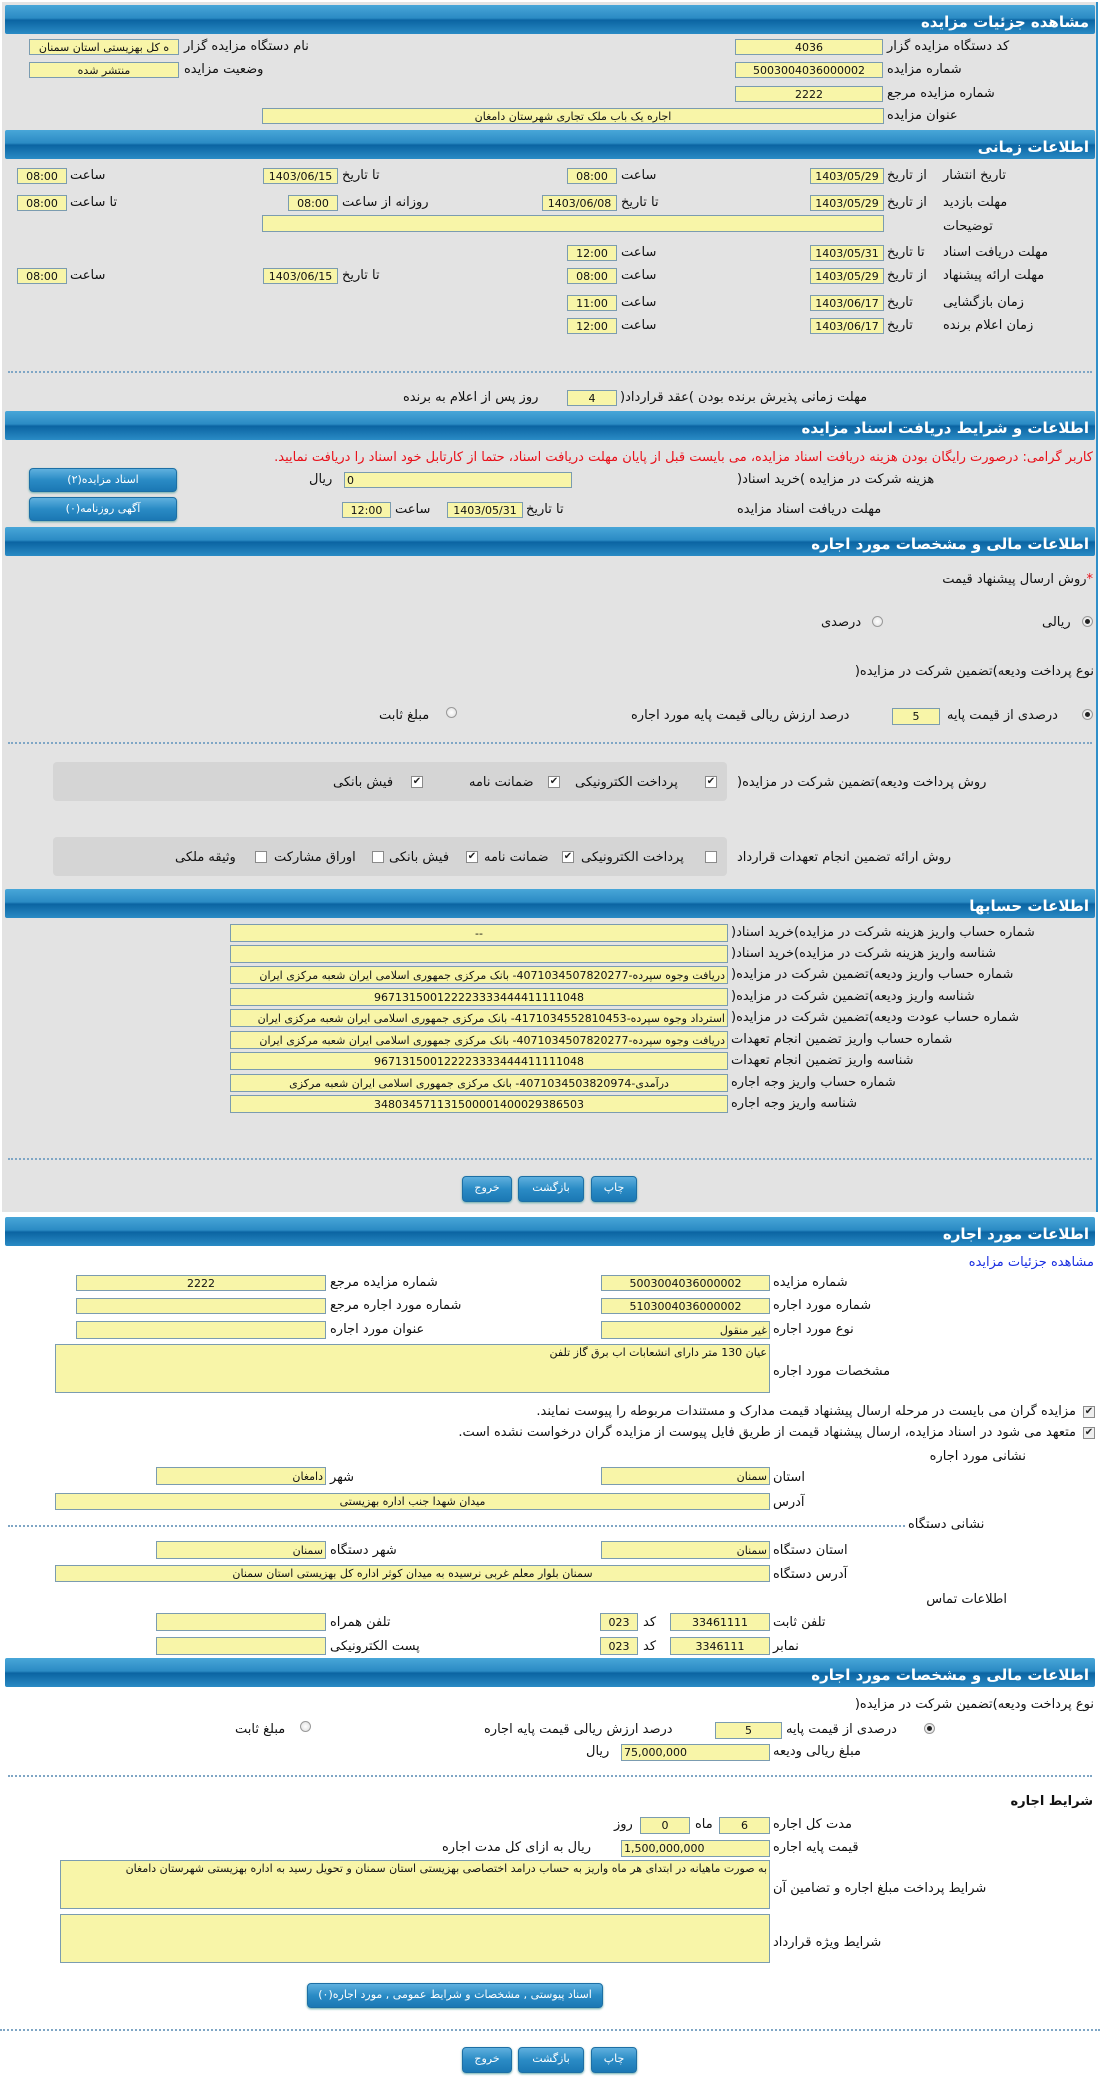 Image resolution: width=1100 pixels, height=2084 pixels. What do you see at coordinates (412, 1573) in the screenshot?
I see `org-address-field` at bounding box center [412, 1573].